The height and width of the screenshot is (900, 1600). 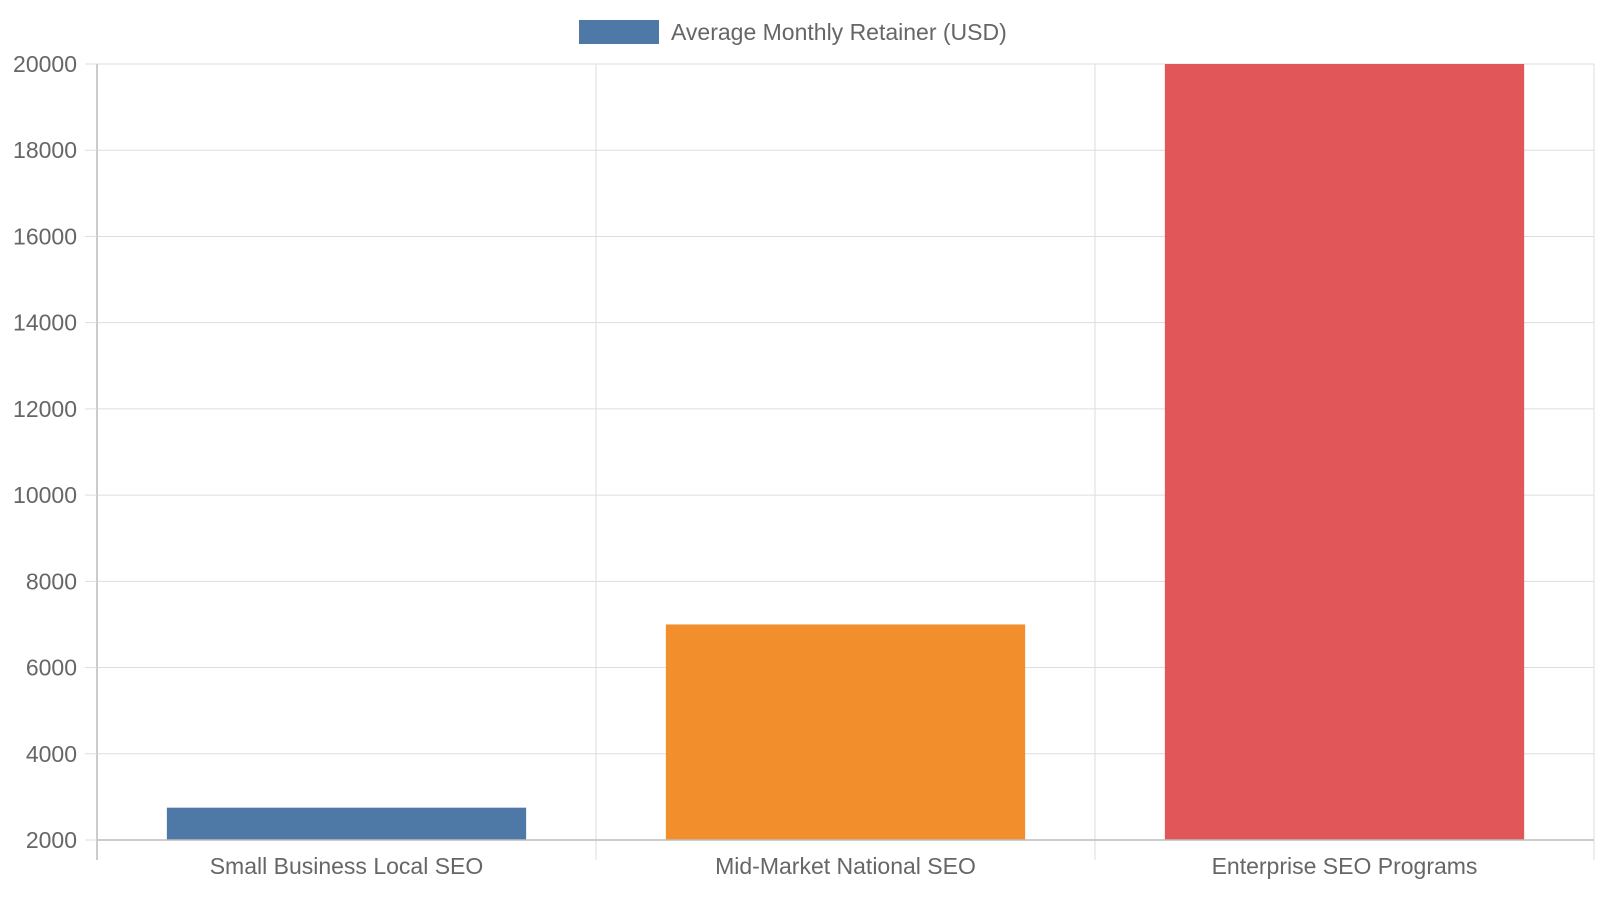 I want to click on y-tick-label: 2000, so click(x=51, y=840).